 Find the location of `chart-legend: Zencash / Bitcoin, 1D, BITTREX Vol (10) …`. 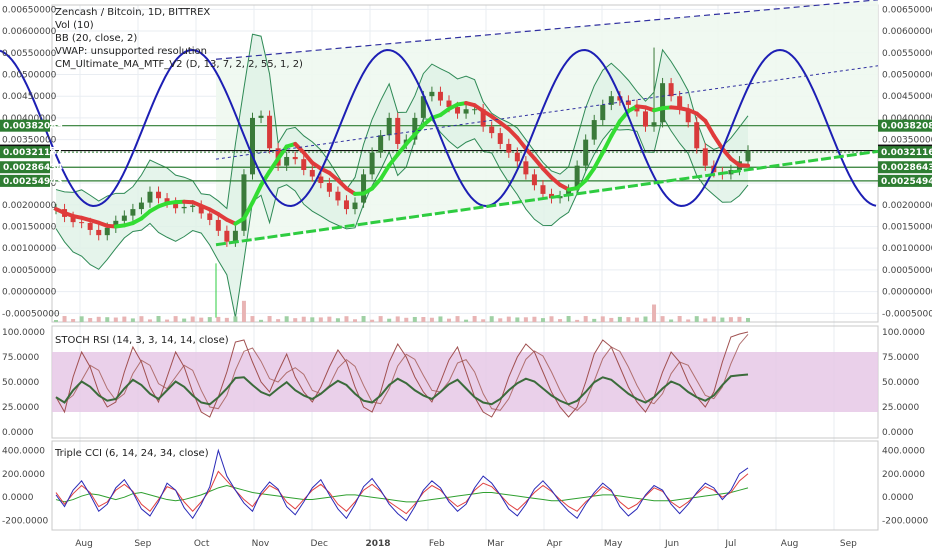

chart-legend: Zencash / Bitcoin, 1D, BITTREX Vol (10) … is located at coordinates (179, 38).